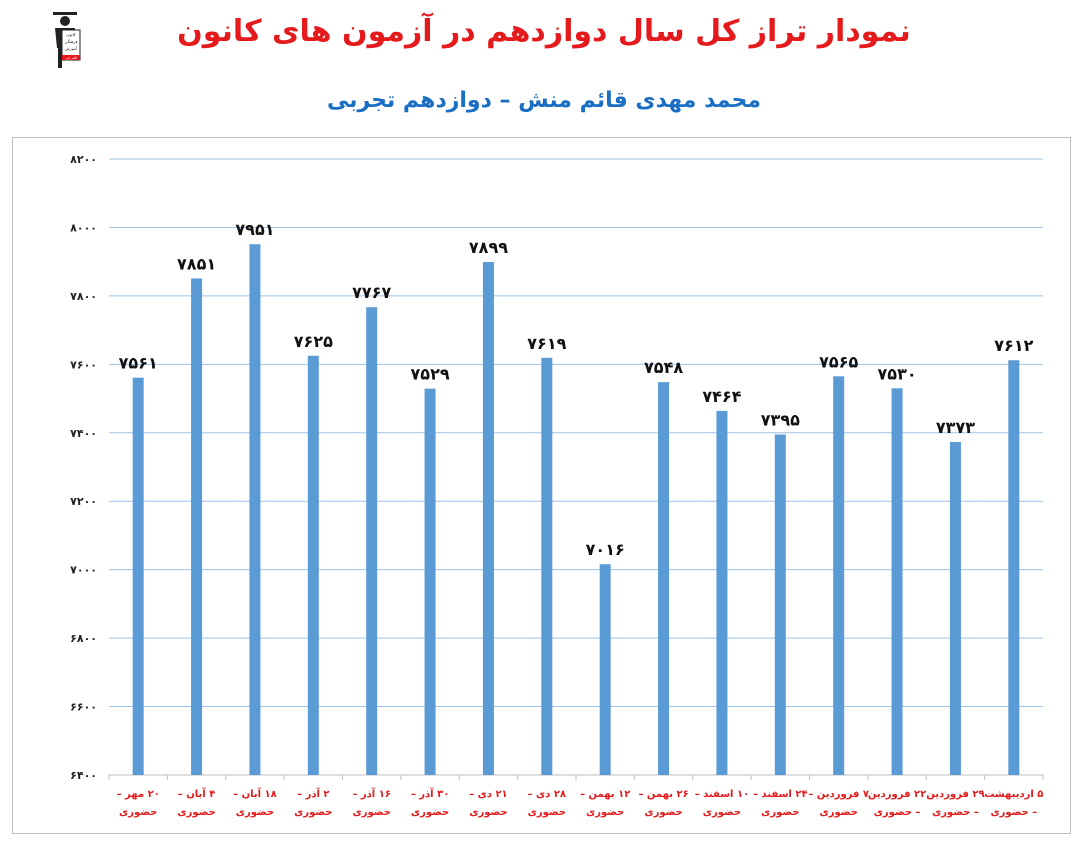 This screenshot has width=1088, height=851. What do you see at coordinates (371, 292) in the screenshot?
I see `data-label: ۷۷۶۷` at bounding box center [371, 292].